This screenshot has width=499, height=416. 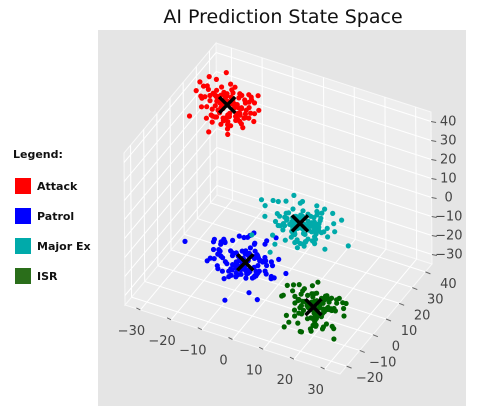 I want to click on grid-line-x-back, so click(x=385, y=173).